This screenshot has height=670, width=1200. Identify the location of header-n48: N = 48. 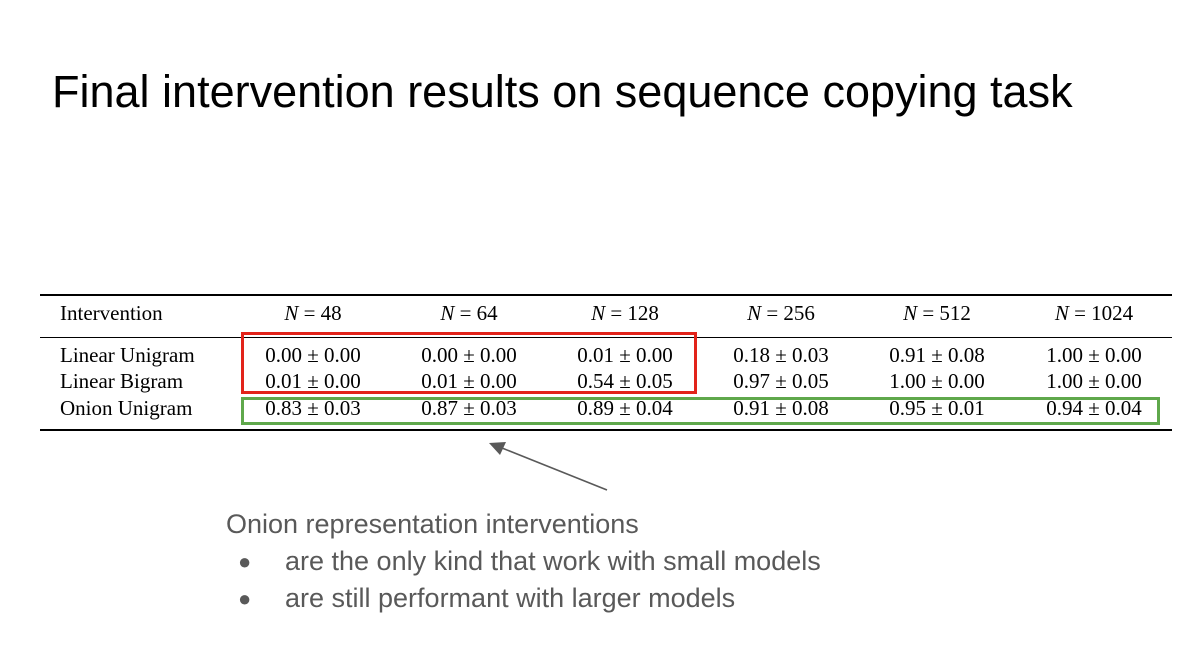
(312, 313).